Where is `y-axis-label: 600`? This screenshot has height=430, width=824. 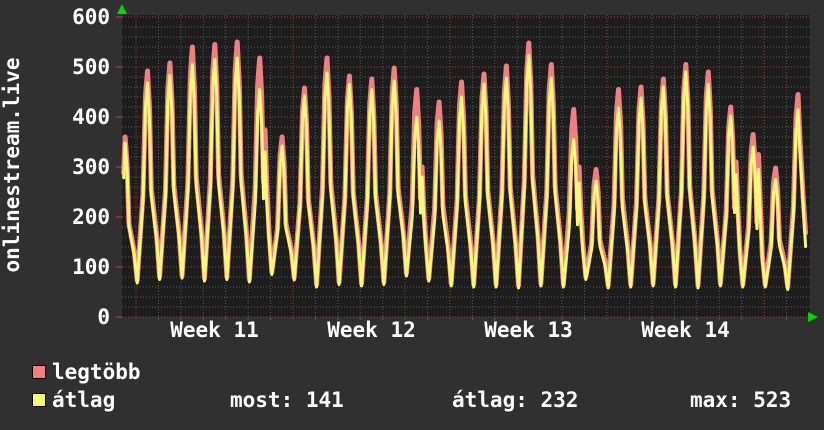 y-axis-label: 600 is located at coordinates (91, 17).